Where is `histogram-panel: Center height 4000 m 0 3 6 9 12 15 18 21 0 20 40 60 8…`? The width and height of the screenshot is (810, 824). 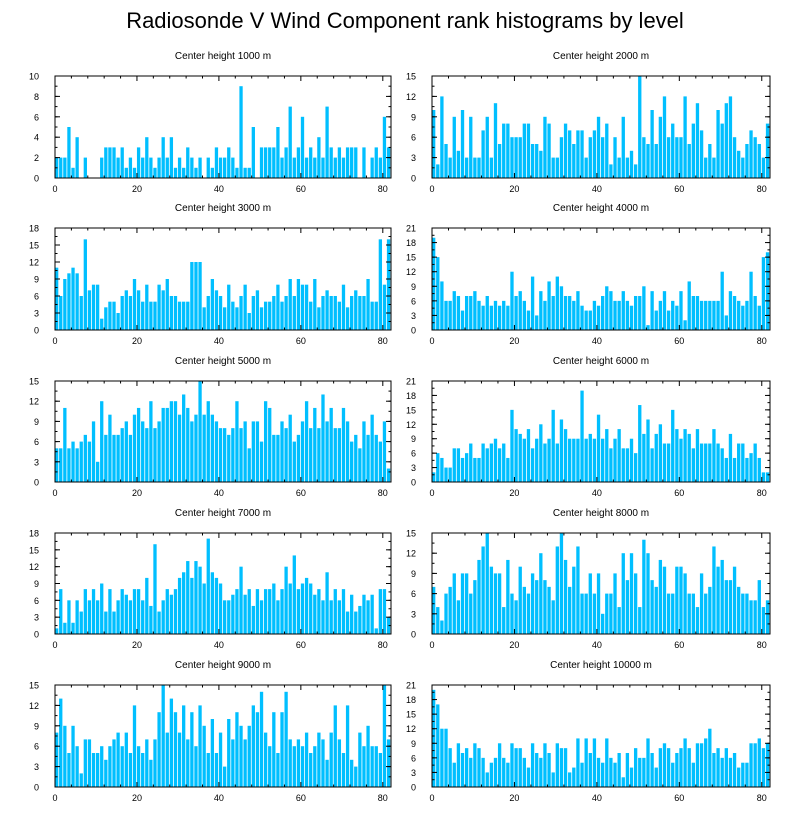
histogram-panel: Center height 4000 m 0 3 6 9 12 15 18 21 0 20 40 60 8… is located at coordinates (588, 274).